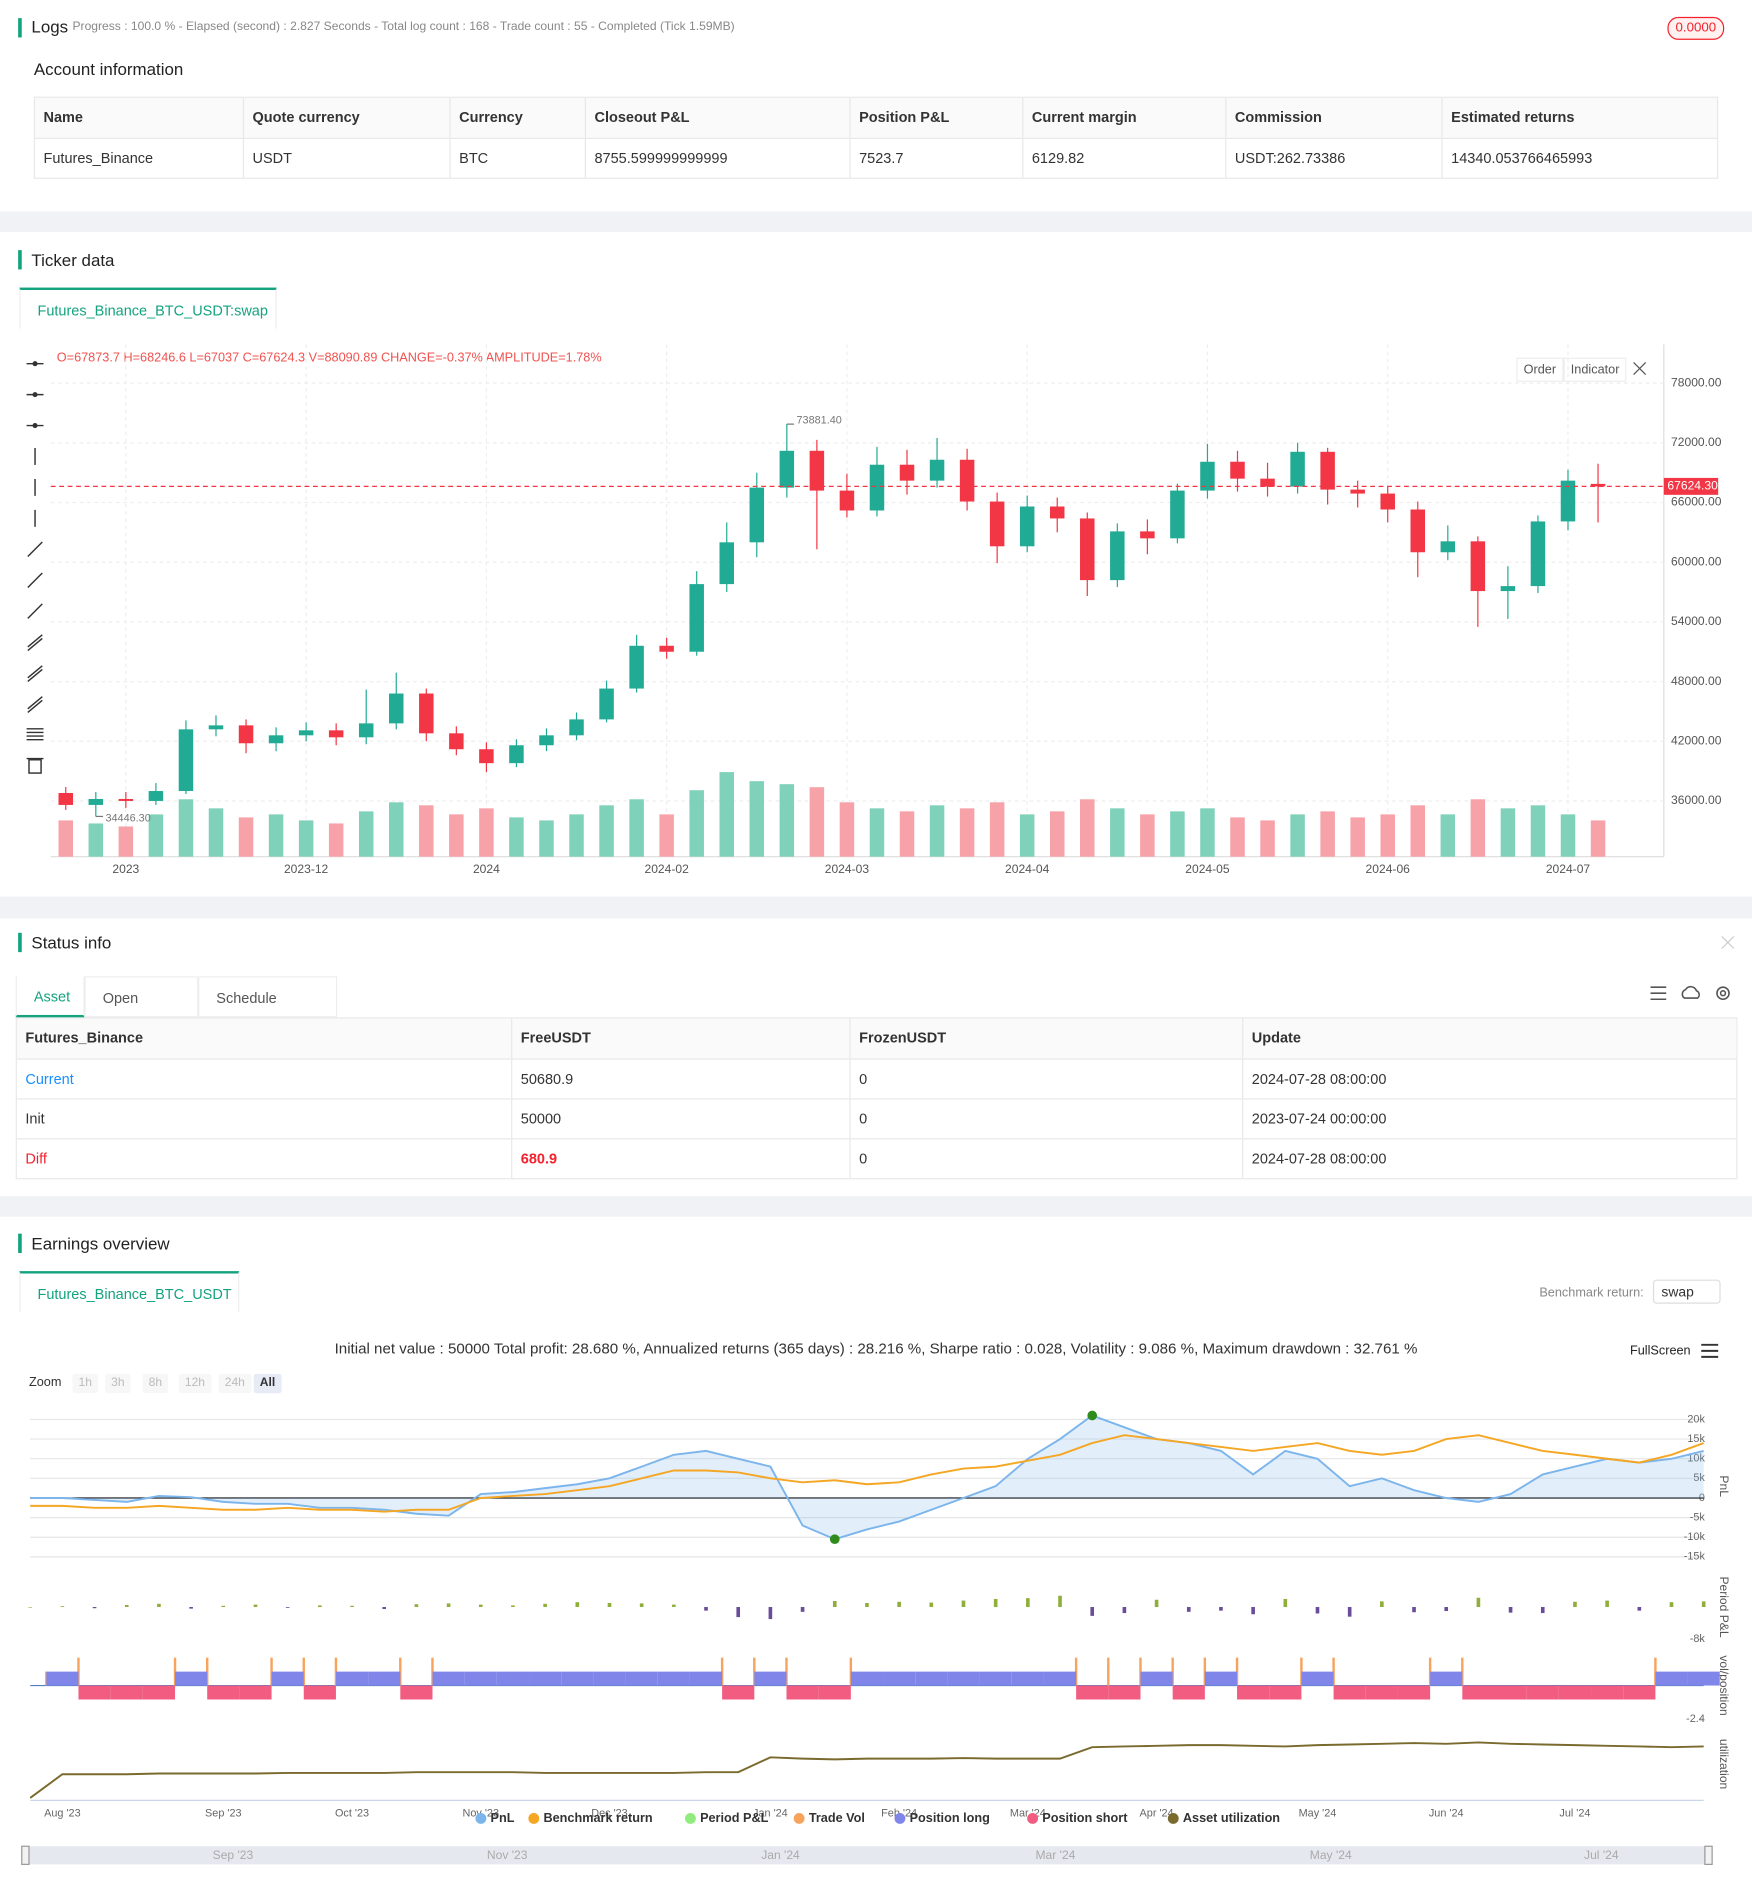  I want to click on table-icons, so click(1690, 993).